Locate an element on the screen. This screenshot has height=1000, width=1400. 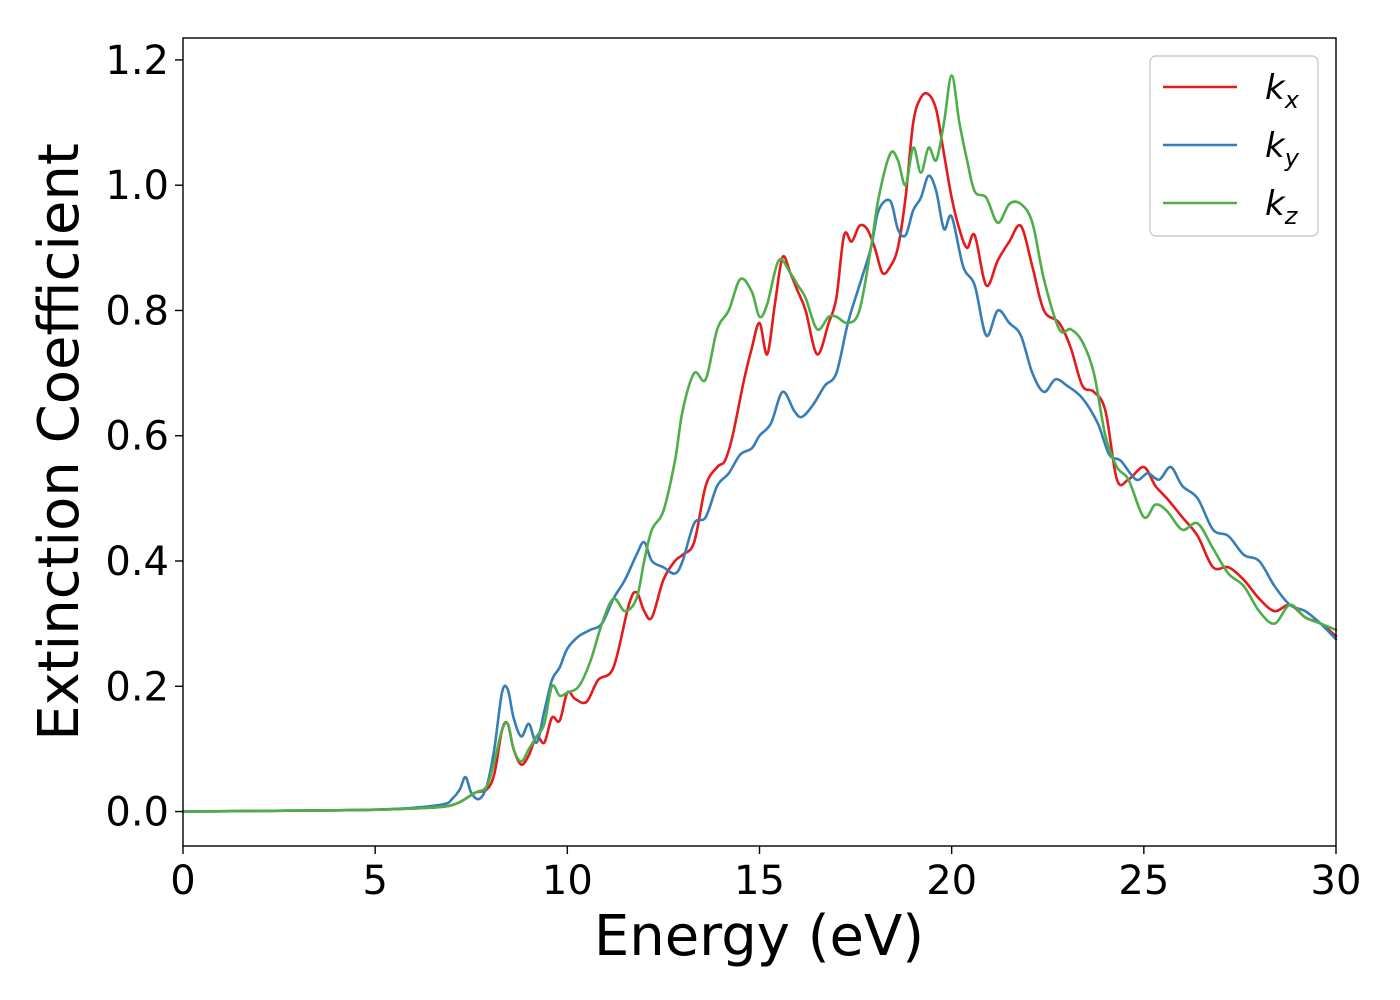
y-tick-label: 0.0 is located at coordinates (137, 813).